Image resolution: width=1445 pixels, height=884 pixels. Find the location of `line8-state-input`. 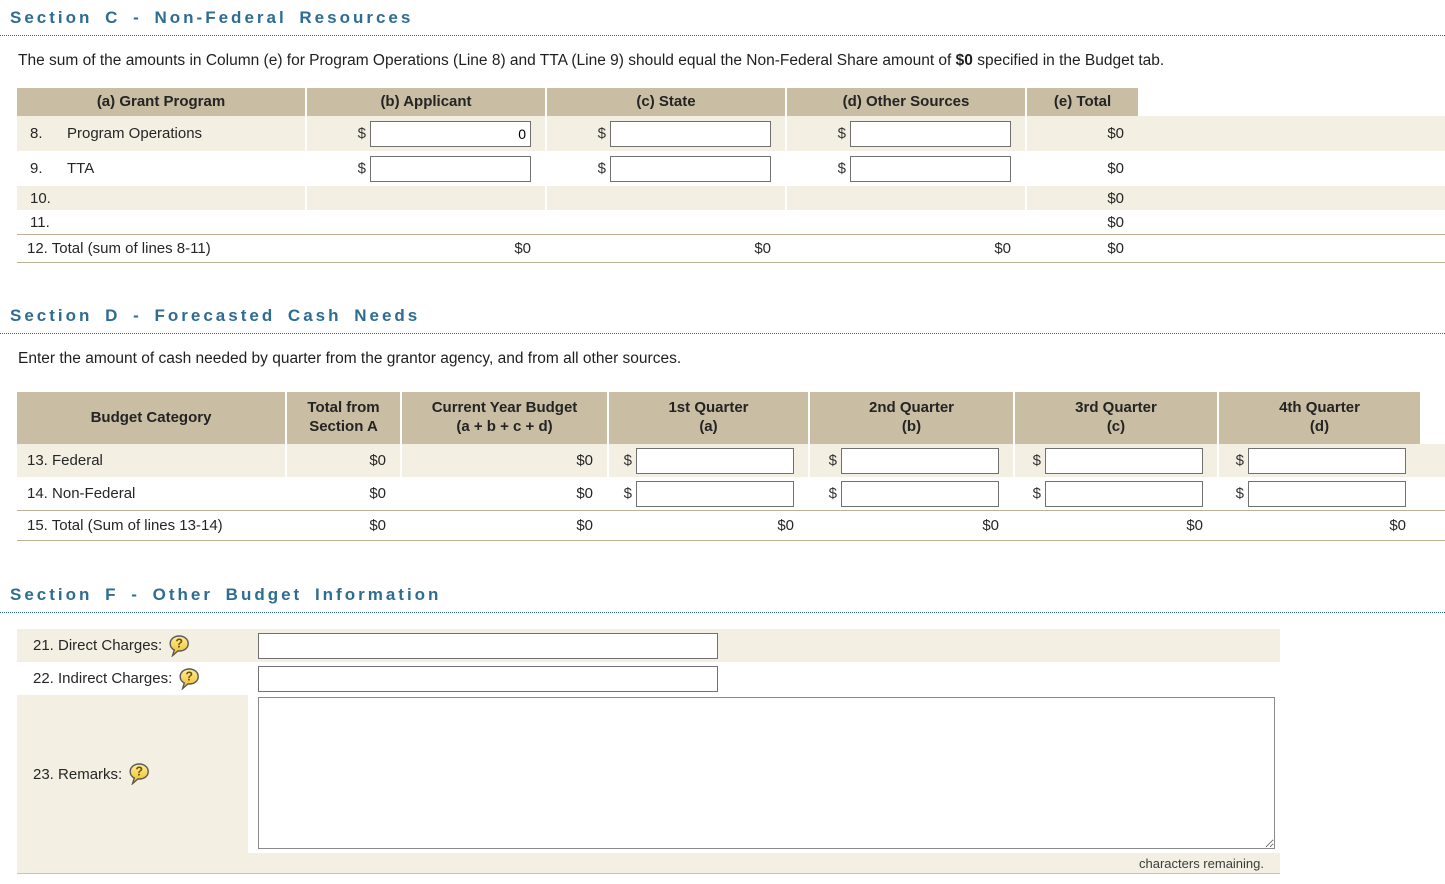

line8-state-input is located at coordinates (690, 133).